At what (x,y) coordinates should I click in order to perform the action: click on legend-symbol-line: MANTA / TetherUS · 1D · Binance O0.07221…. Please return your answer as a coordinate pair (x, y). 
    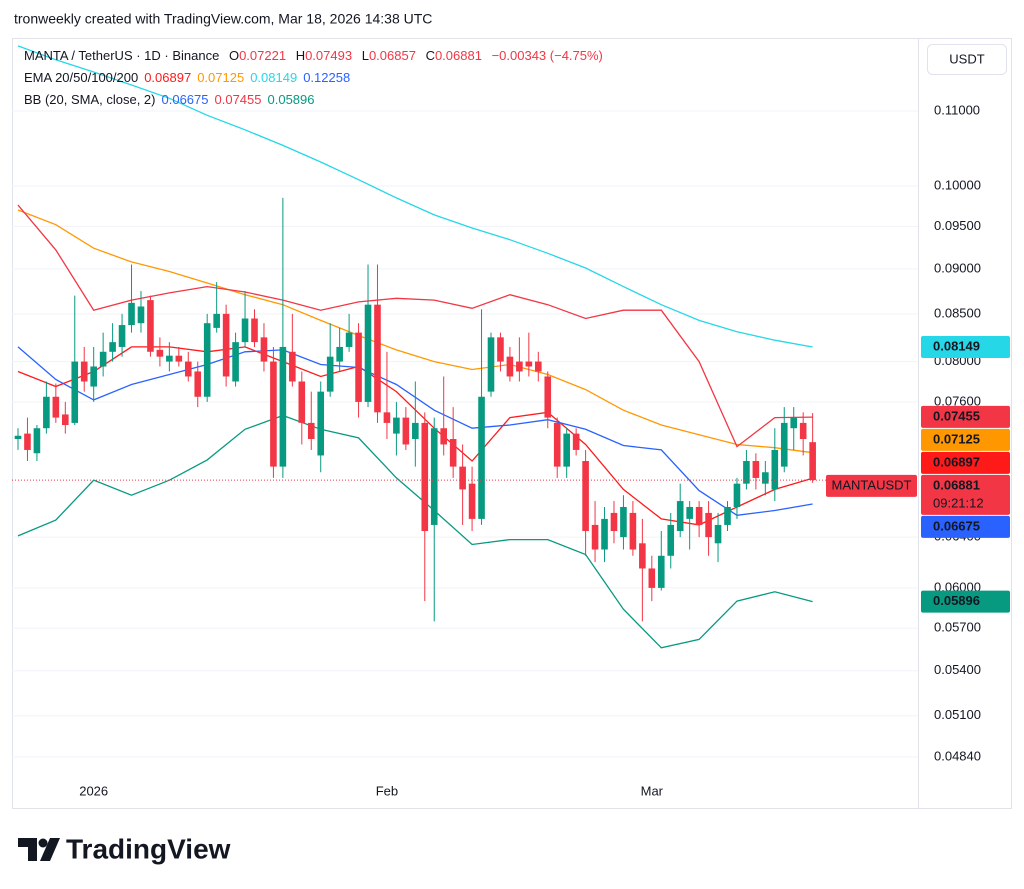
    Looking at the image, I should click on (313, 55).